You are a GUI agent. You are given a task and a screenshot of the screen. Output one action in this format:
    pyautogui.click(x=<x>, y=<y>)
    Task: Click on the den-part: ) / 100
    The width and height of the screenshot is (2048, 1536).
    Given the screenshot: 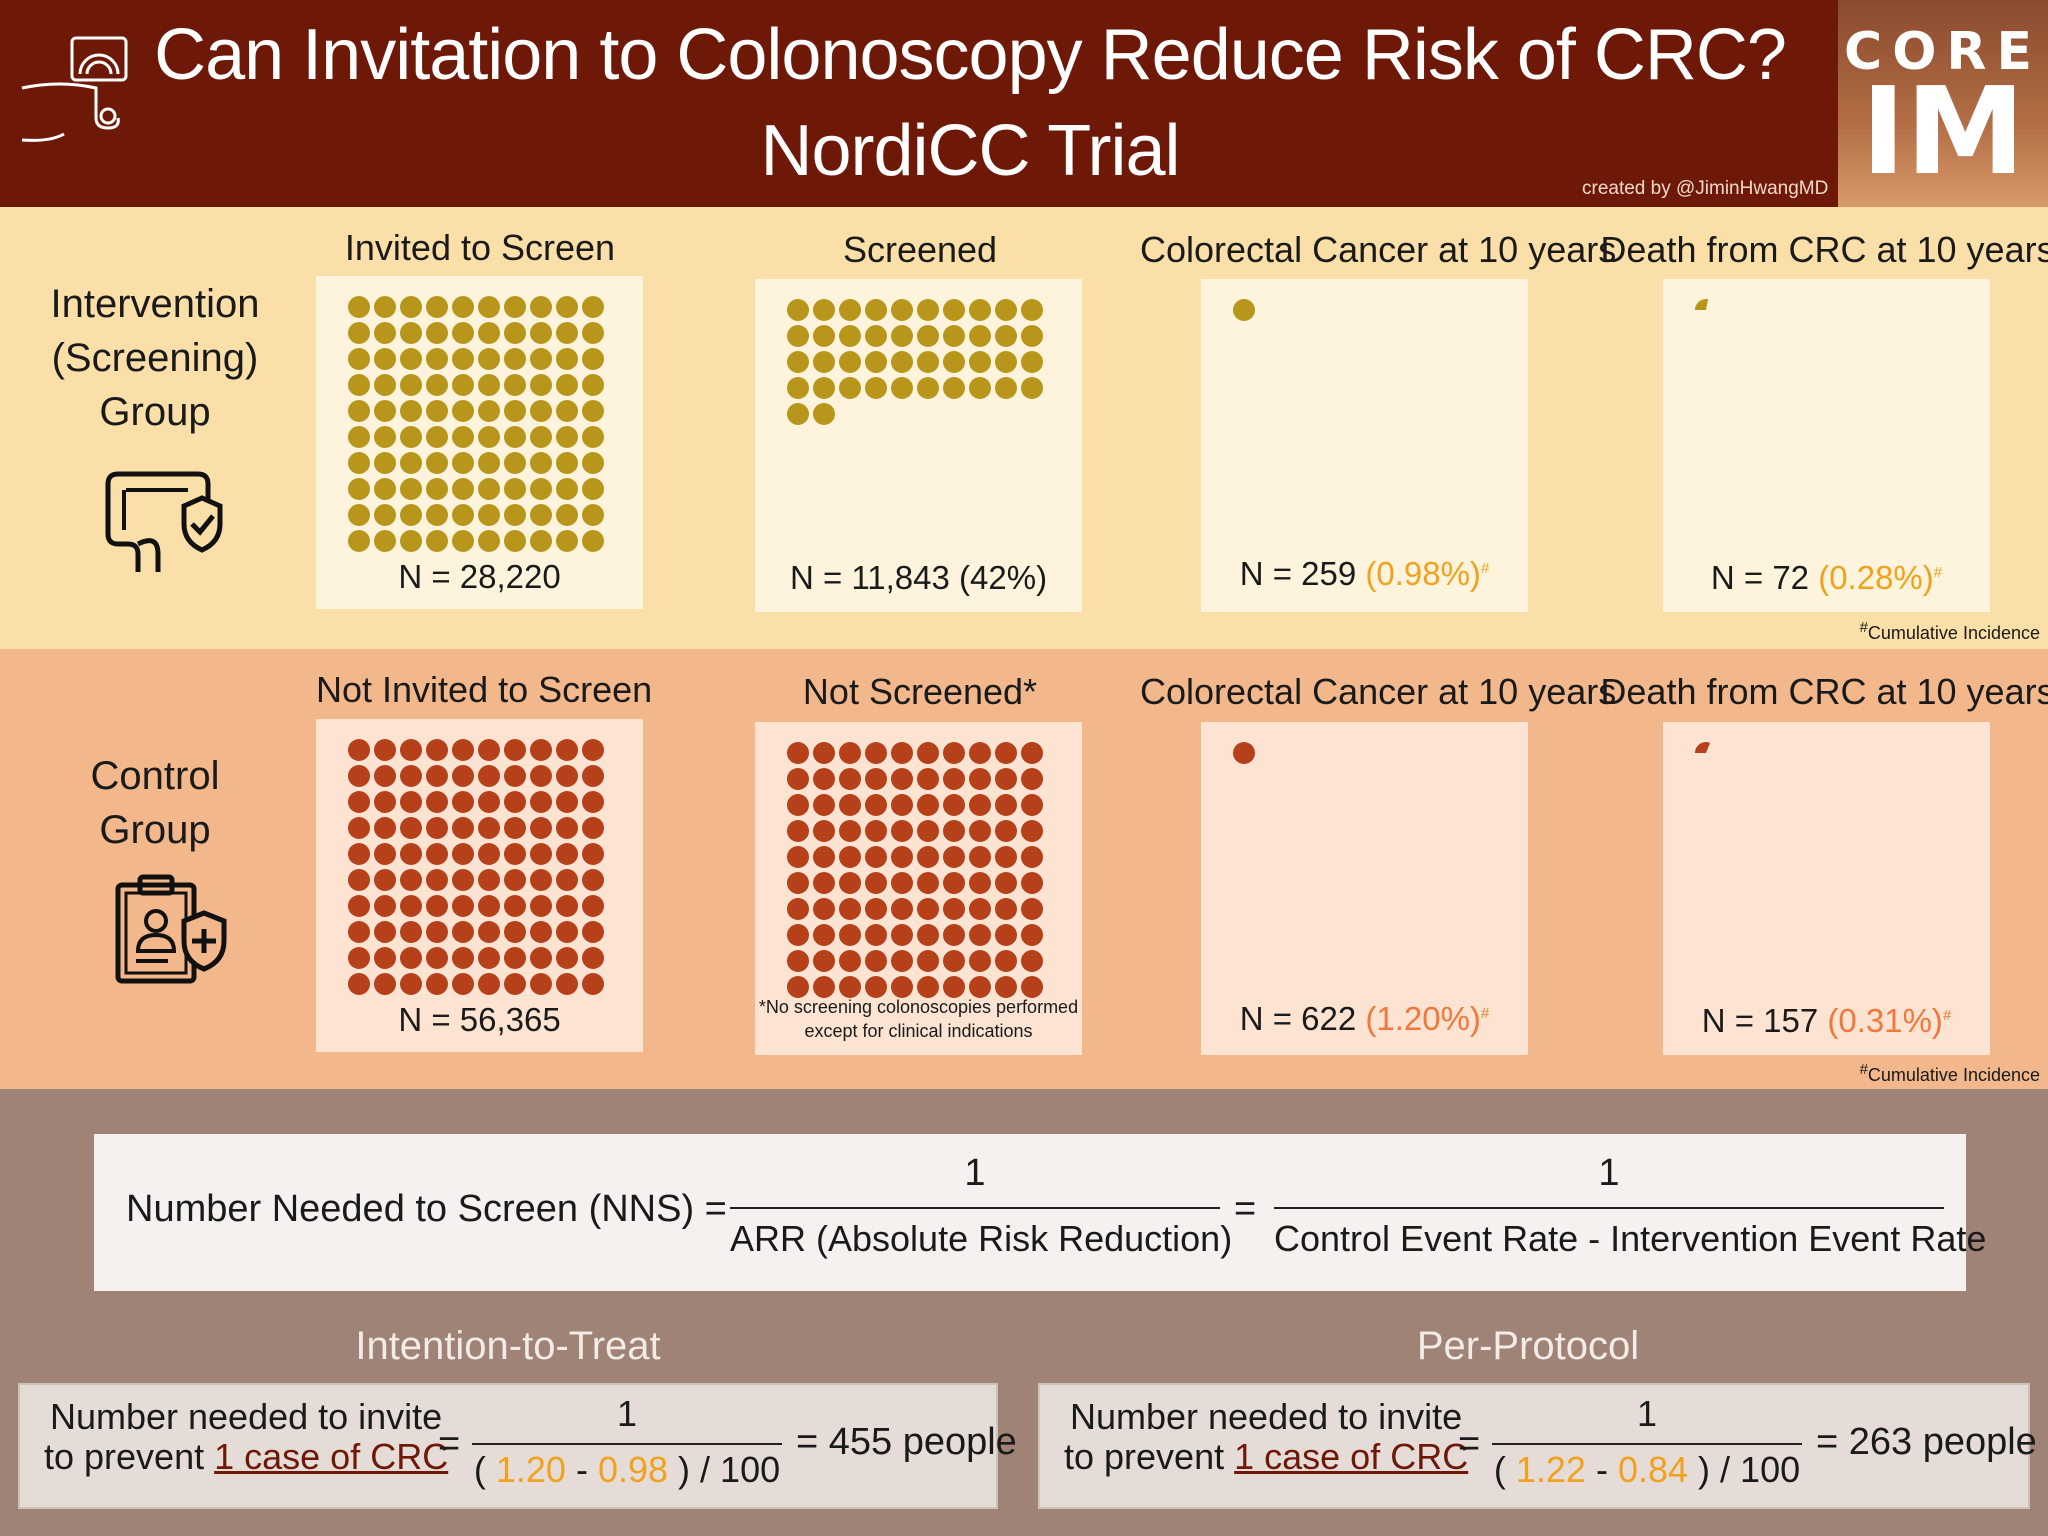 What is the action you would take?
    pyautogui.click(x=724, y=1469)
    